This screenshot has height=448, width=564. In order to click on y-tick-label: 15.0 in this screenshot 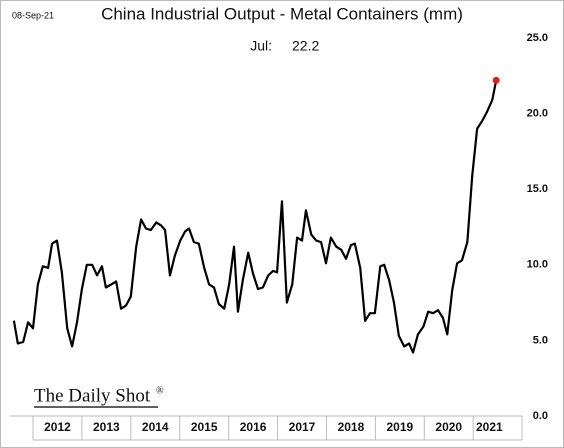, I will do `click(537, 189)`.